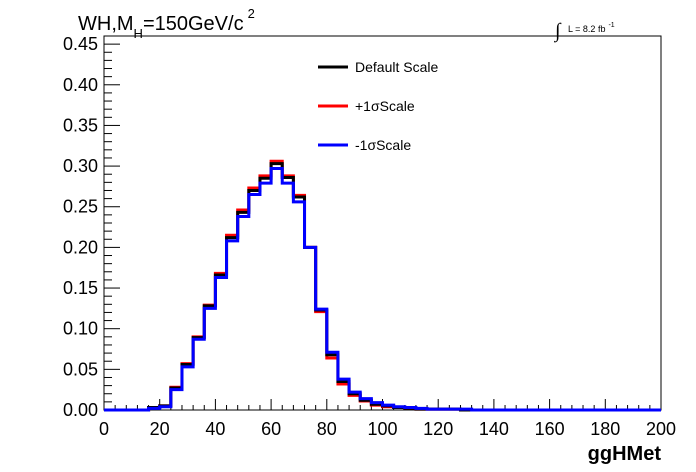  Describe the element at coordinates (251, 13) in the screenshot. I see `title-superscript: 2` at that location.